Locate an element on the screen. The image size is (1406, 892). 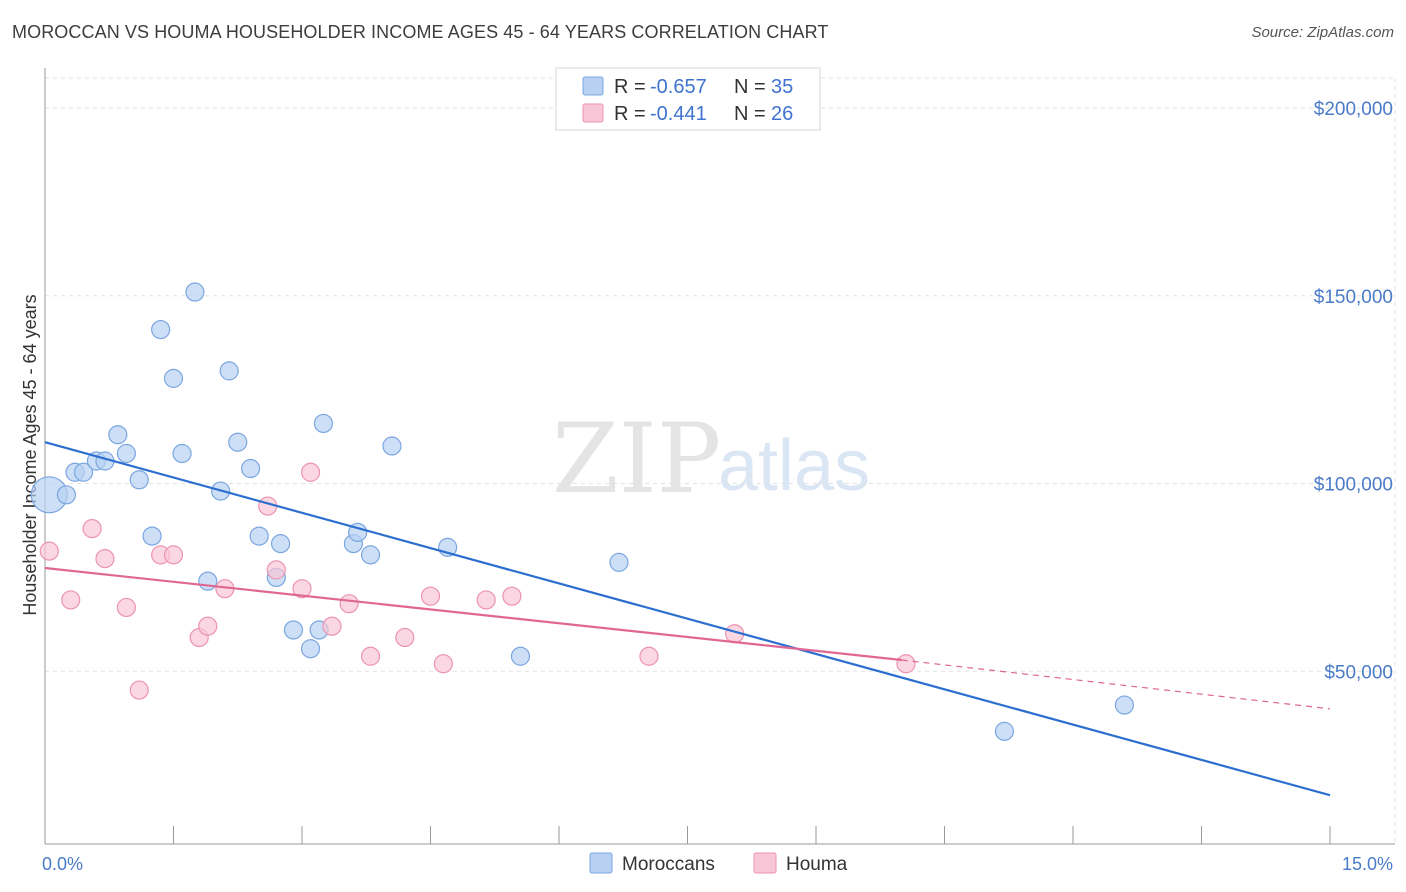
y-tick-label: $50,000 is located at coordinates (1358, 672).